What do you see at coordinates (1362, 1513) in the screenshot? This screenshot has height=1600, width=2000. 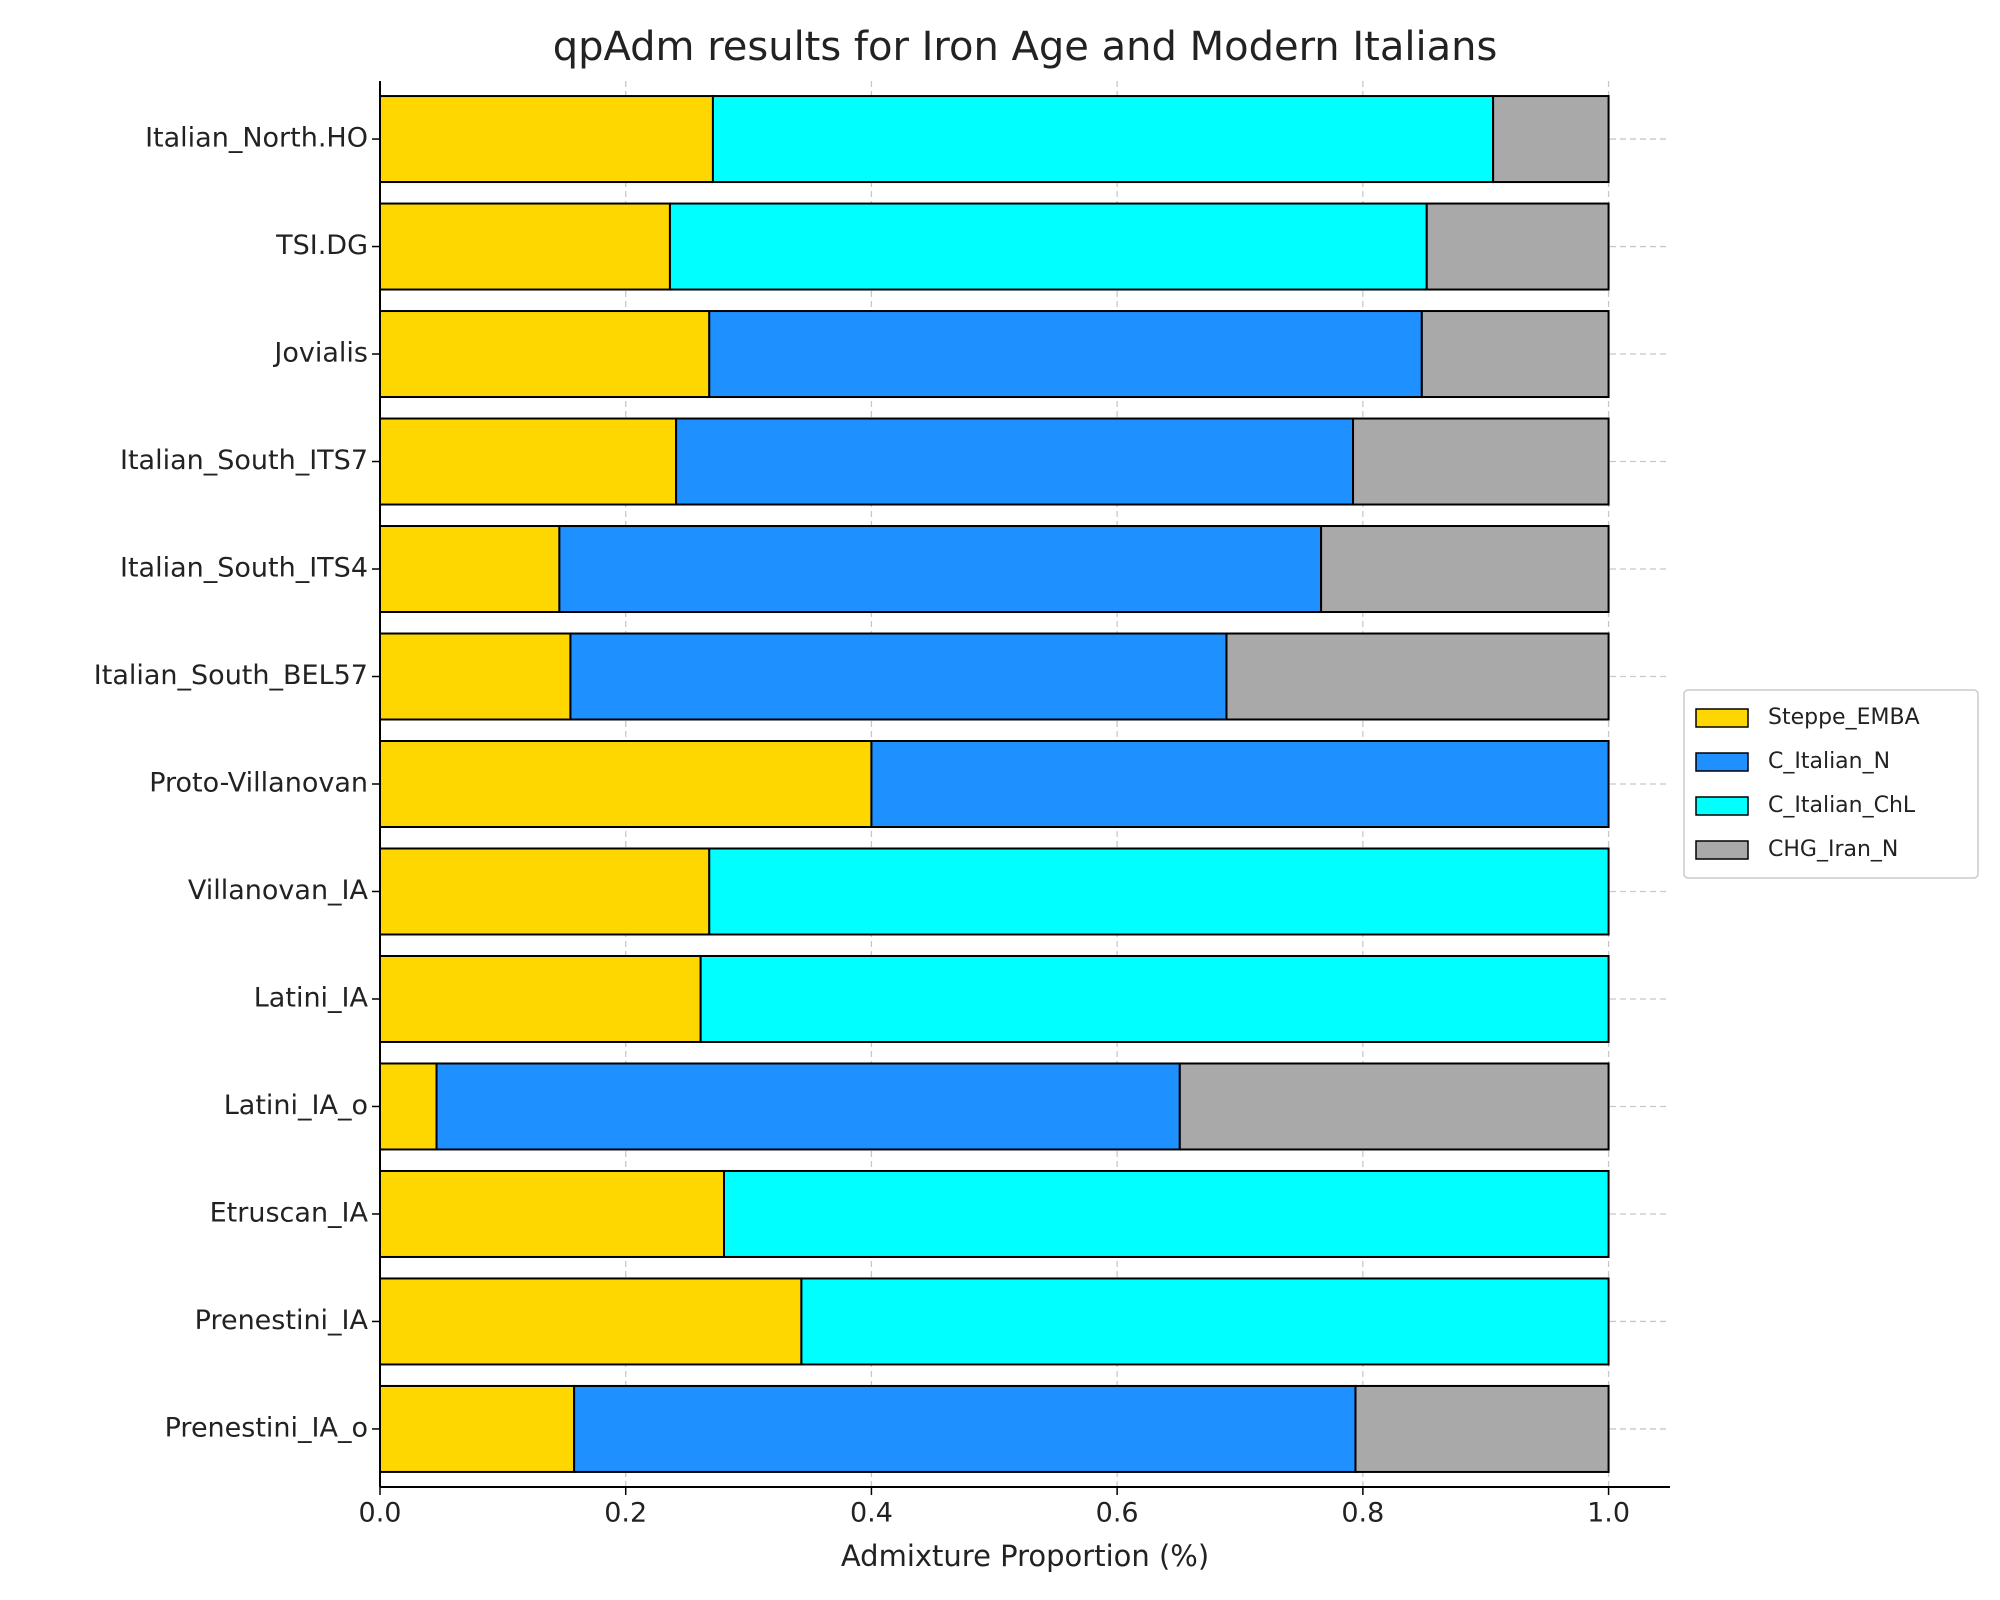 I see `x-tick-label: 0.8` at bounding box center [1362, 1513].